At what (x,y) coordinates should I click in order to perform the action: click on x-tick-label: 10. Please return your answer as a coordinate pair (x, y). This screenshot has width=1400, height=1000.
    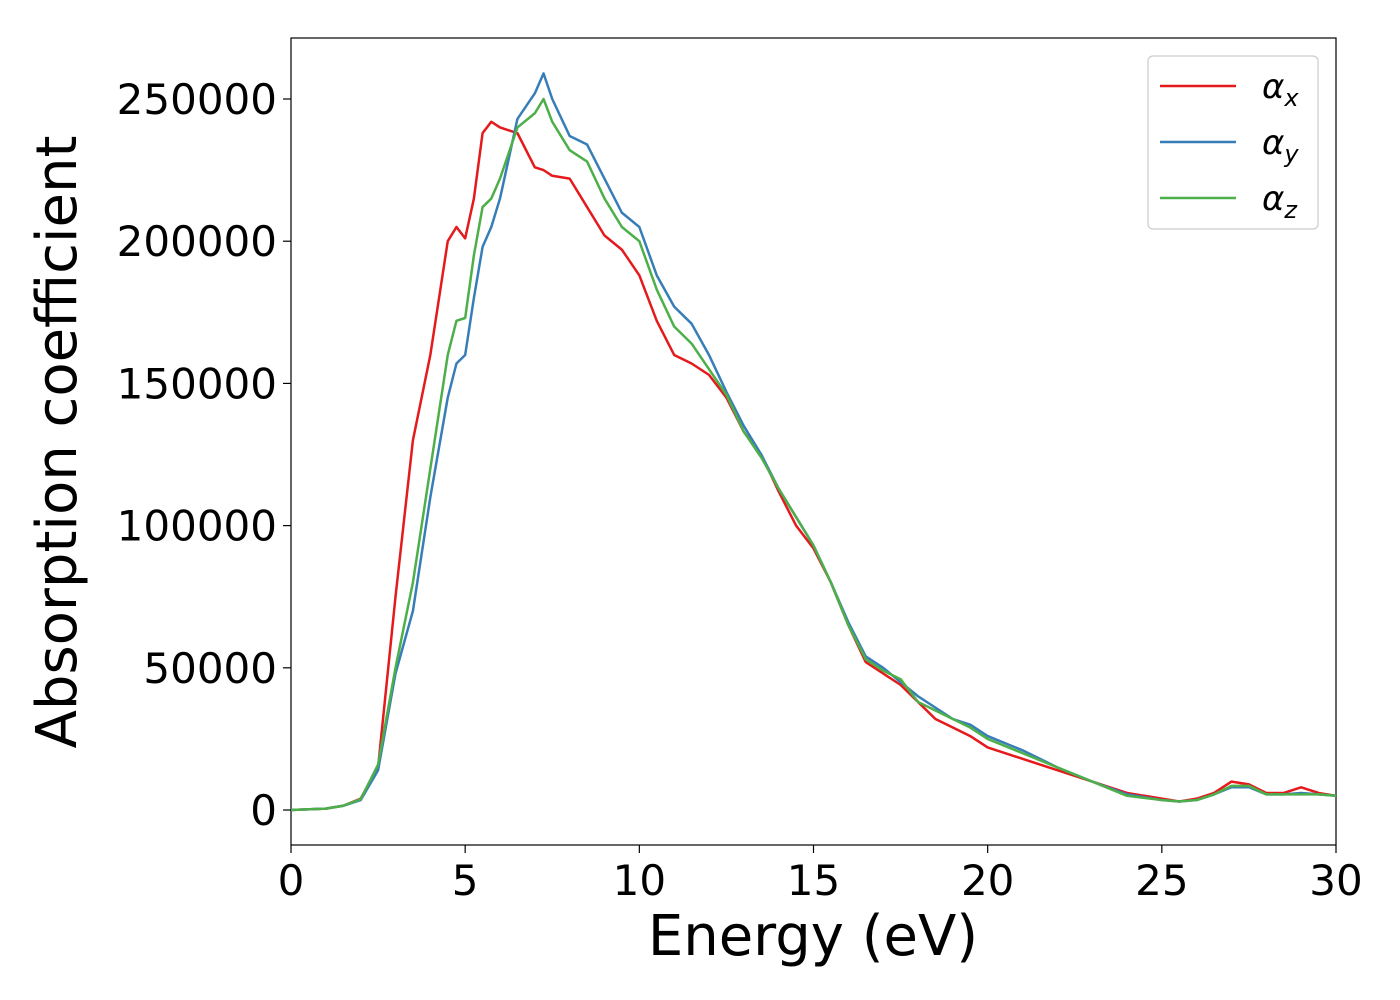
    Looking at the image, I should click on (639, 880).